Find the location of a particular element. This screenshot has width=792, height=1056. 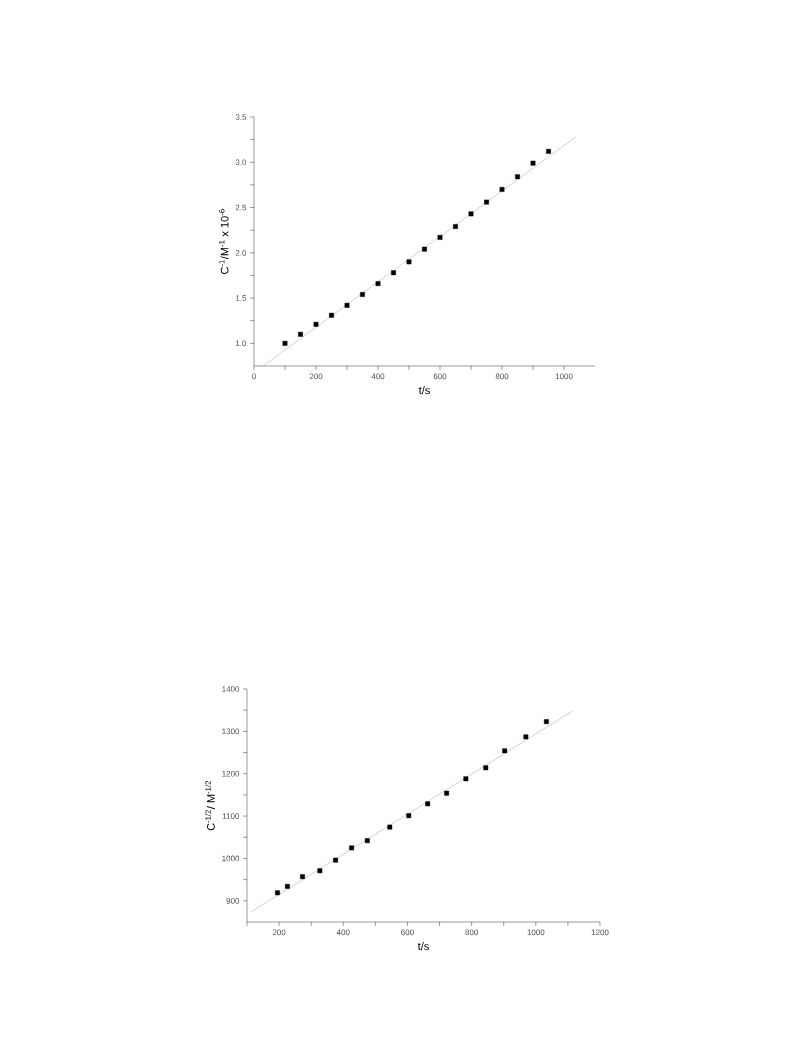

y-tick-label: 3.5 is located at coordinates (241, 117).